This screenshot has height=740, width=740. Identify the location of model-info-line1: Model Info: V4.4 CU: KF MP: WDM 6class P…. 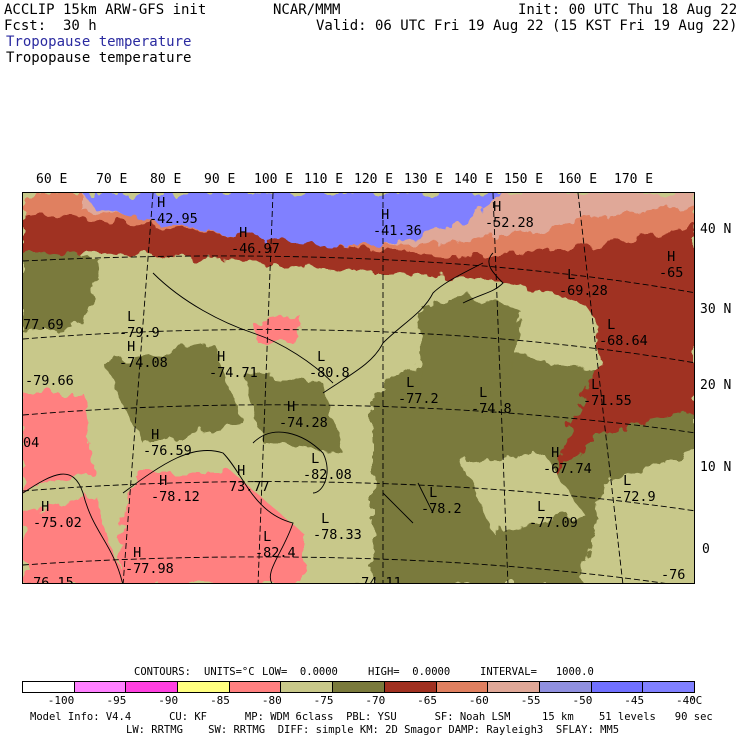
(371, 717).